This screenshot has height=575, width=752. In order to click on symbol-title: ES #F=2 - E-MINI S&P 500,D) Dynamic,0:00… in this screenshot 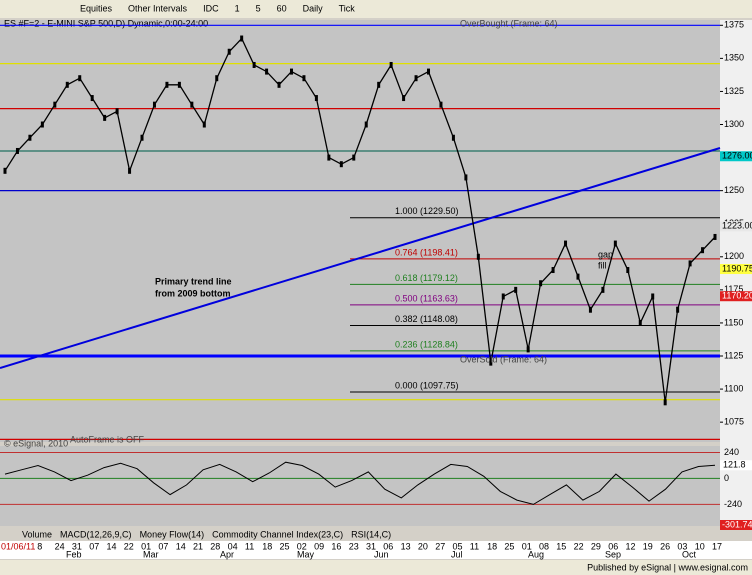, I will do `click(106, 23)`.